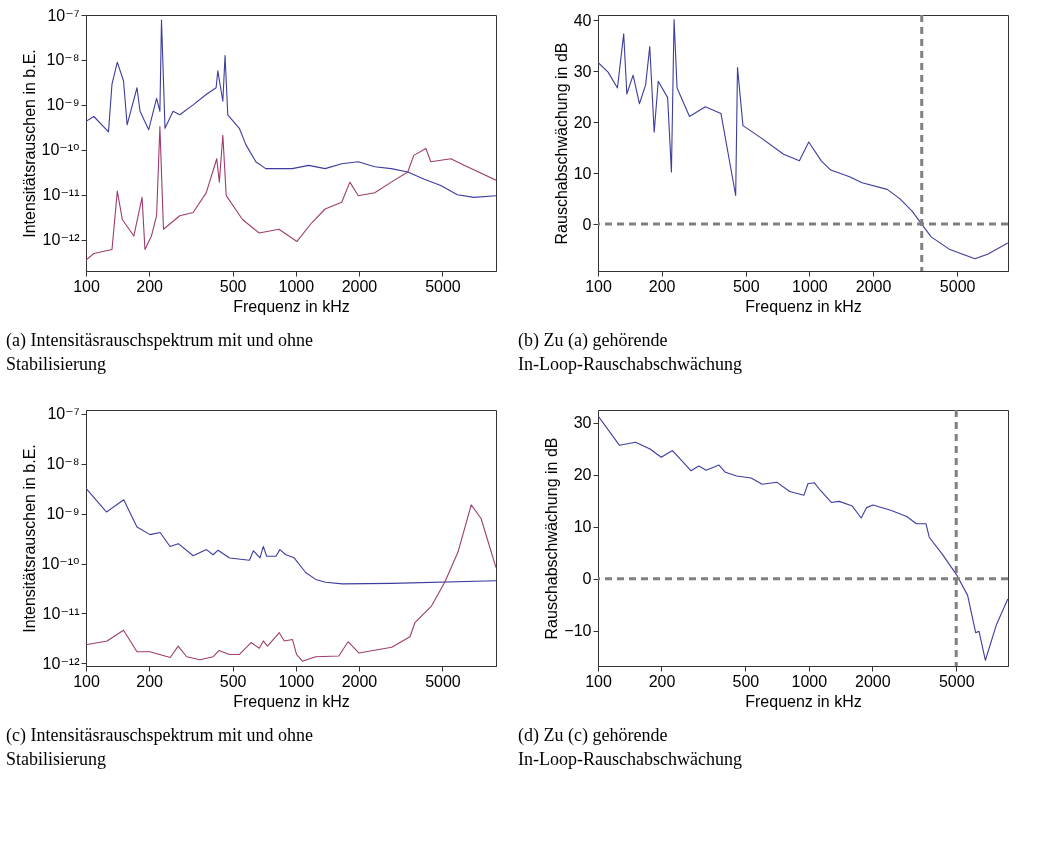 This screenshot has height=845, width=1044. What do you see at coordinates (630, 747) in the screenshot?
I see `text: (d) Zu (c) gehörende In-Loop-Rauschabschwächung` at bounding box center [630, 747].